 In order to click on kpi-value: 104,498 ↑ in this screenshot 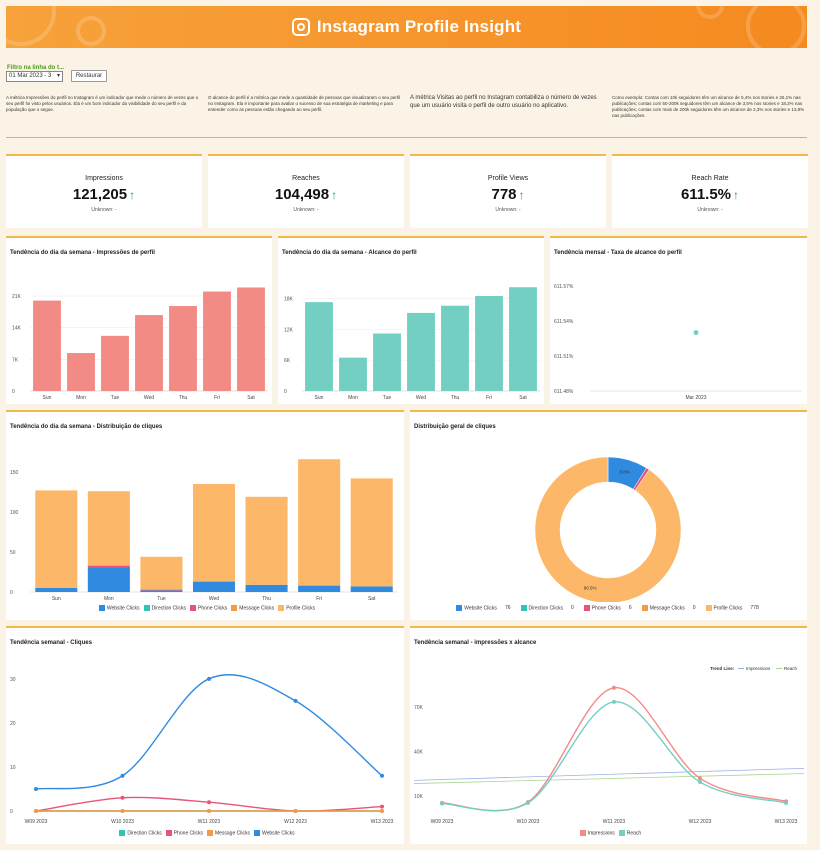, I will do `click(306, 194)`.